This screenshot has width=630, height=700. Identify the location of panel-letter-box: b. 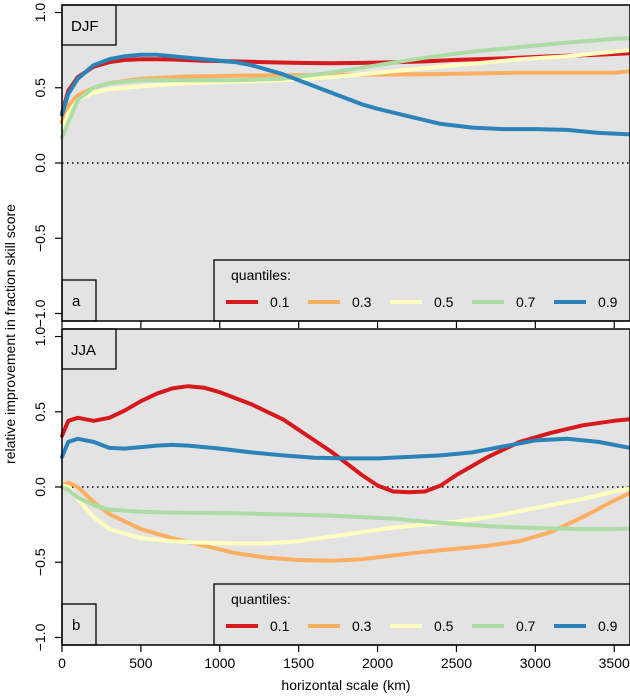
(79, 624).